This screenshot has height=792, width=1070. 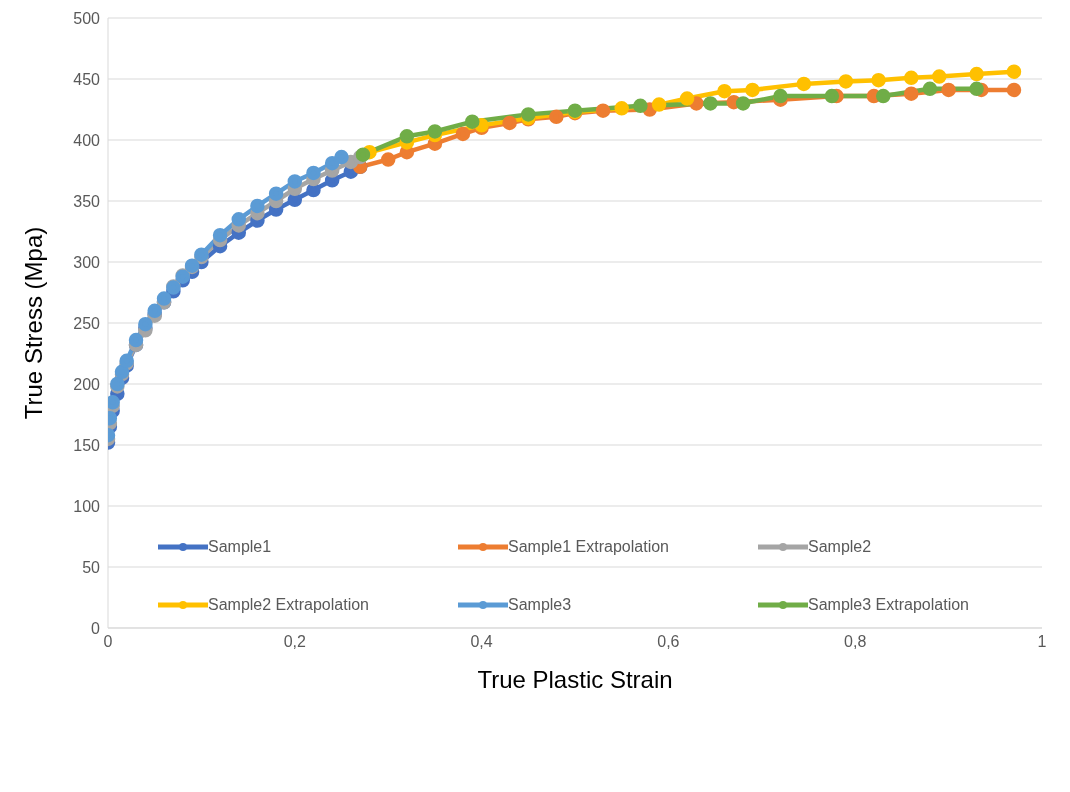 I want to click on y-tick-label: 300, so click(x=87, y=262).